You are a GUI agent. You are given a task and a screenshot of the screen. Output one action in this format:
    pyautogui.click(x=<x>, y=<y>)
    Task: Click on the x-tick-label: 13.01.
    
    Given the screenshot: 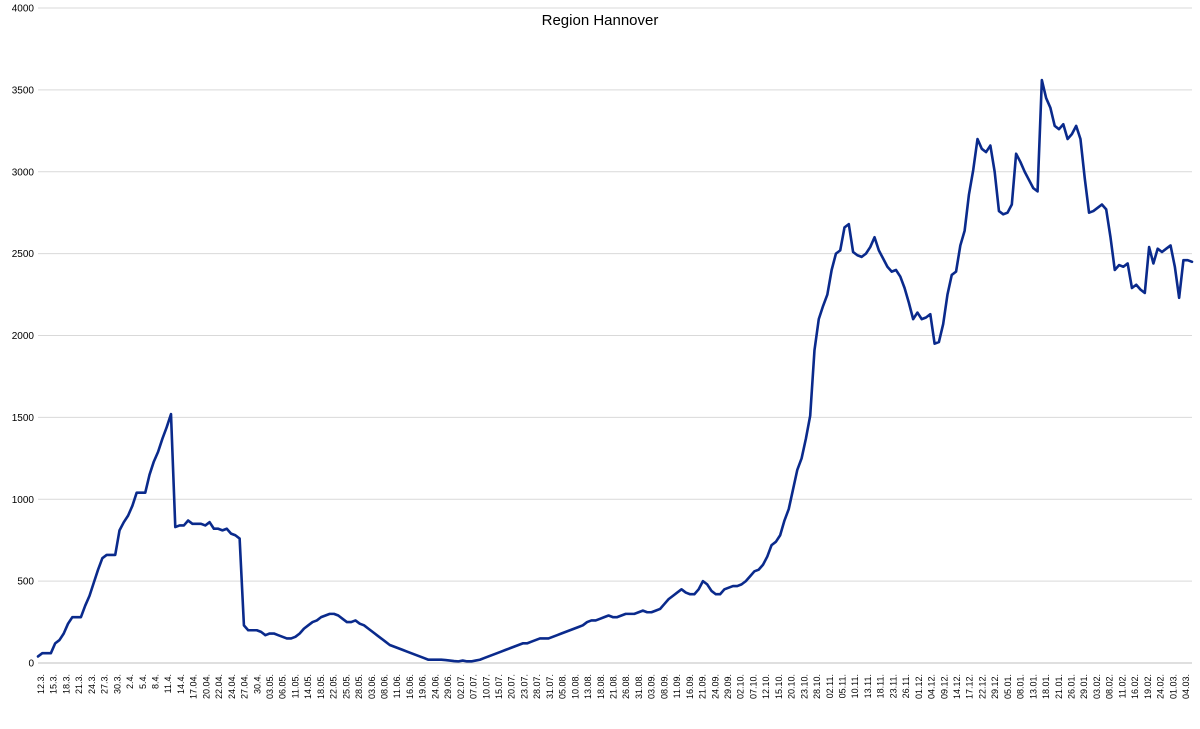 What is the action you would take?
    pyautogui.click(x=1033, y=686)
    